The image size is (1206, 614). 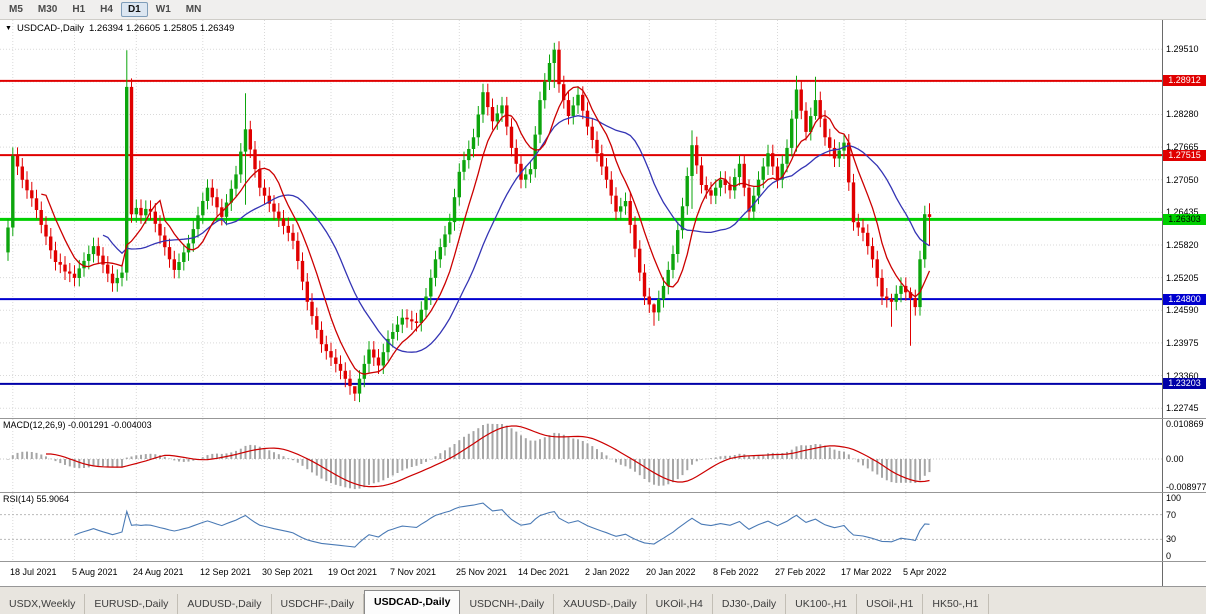 I want to click on chart-tab-usdchf: USDCHF-,Daily, so click(x=318, y=604).